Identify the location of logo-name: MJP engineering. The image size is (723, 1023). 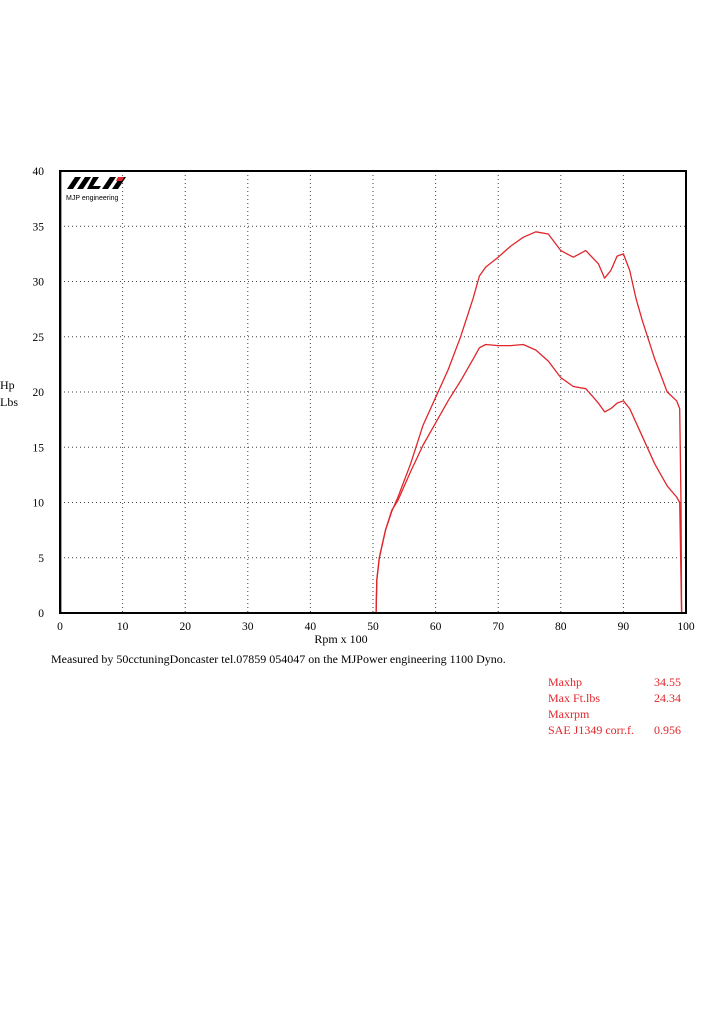
(92, 198).